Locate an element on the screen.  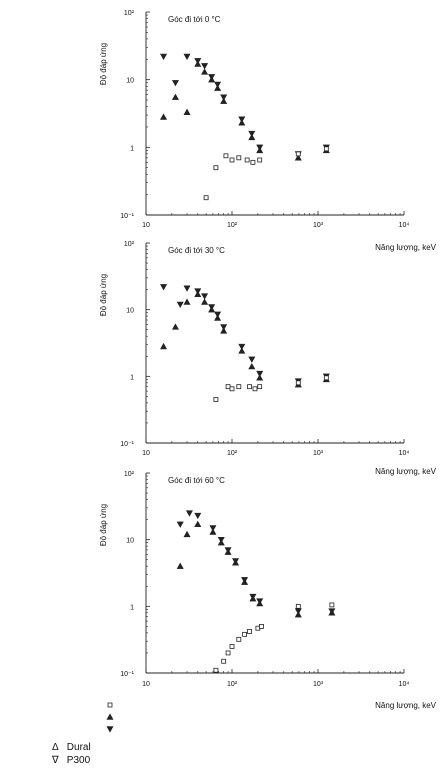
chart-title: Góc đi tới 0 °C is located at coordinates (194, 19).